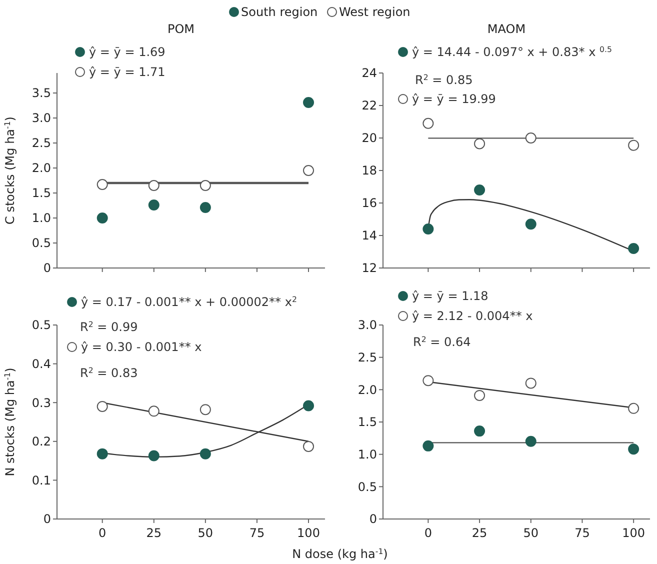 The image size is (657, 564). What do you see at coordinates (369, 105) in the screenshot?
I see `y-tick-label: 22` at bounding box center [369, 105].